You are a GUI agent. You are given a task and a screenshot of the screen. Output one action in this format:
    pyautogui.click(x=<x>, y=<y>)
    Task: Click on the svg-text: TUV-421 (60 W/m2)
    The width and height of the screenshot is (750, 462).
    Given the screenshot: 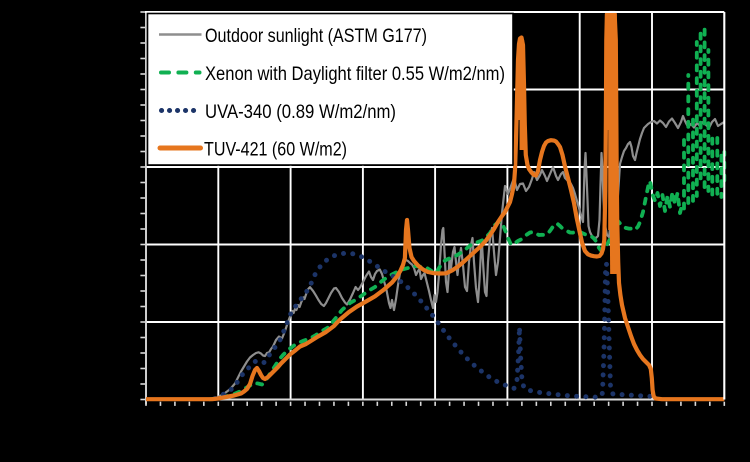 What is the action you would take?
    pyautogui.click(x=275, y=150)
    